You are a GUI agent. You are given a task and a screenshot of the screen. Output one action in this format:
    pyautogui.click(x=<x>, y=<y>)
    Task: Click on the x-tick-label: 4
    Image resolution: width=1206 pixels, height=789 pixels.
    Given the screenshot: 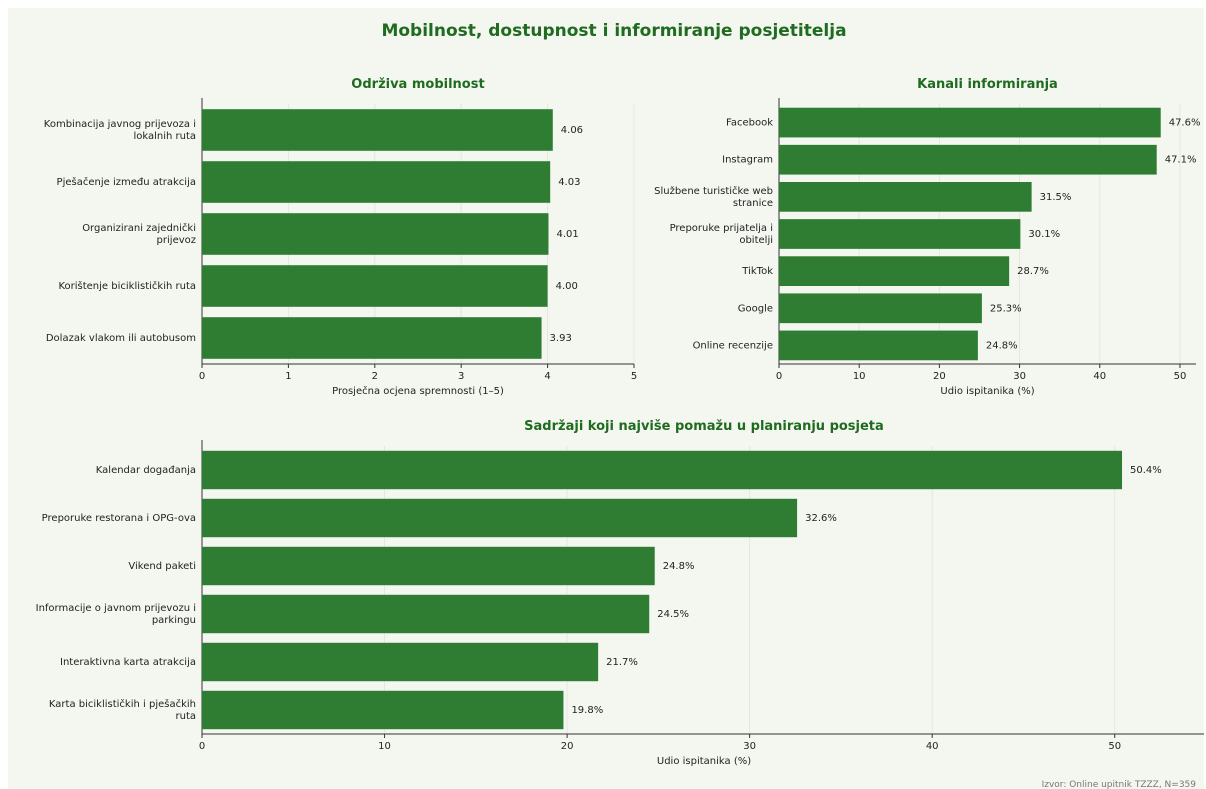 What is the action you would take?
    pyautogui.click(x=547, y=376)
    